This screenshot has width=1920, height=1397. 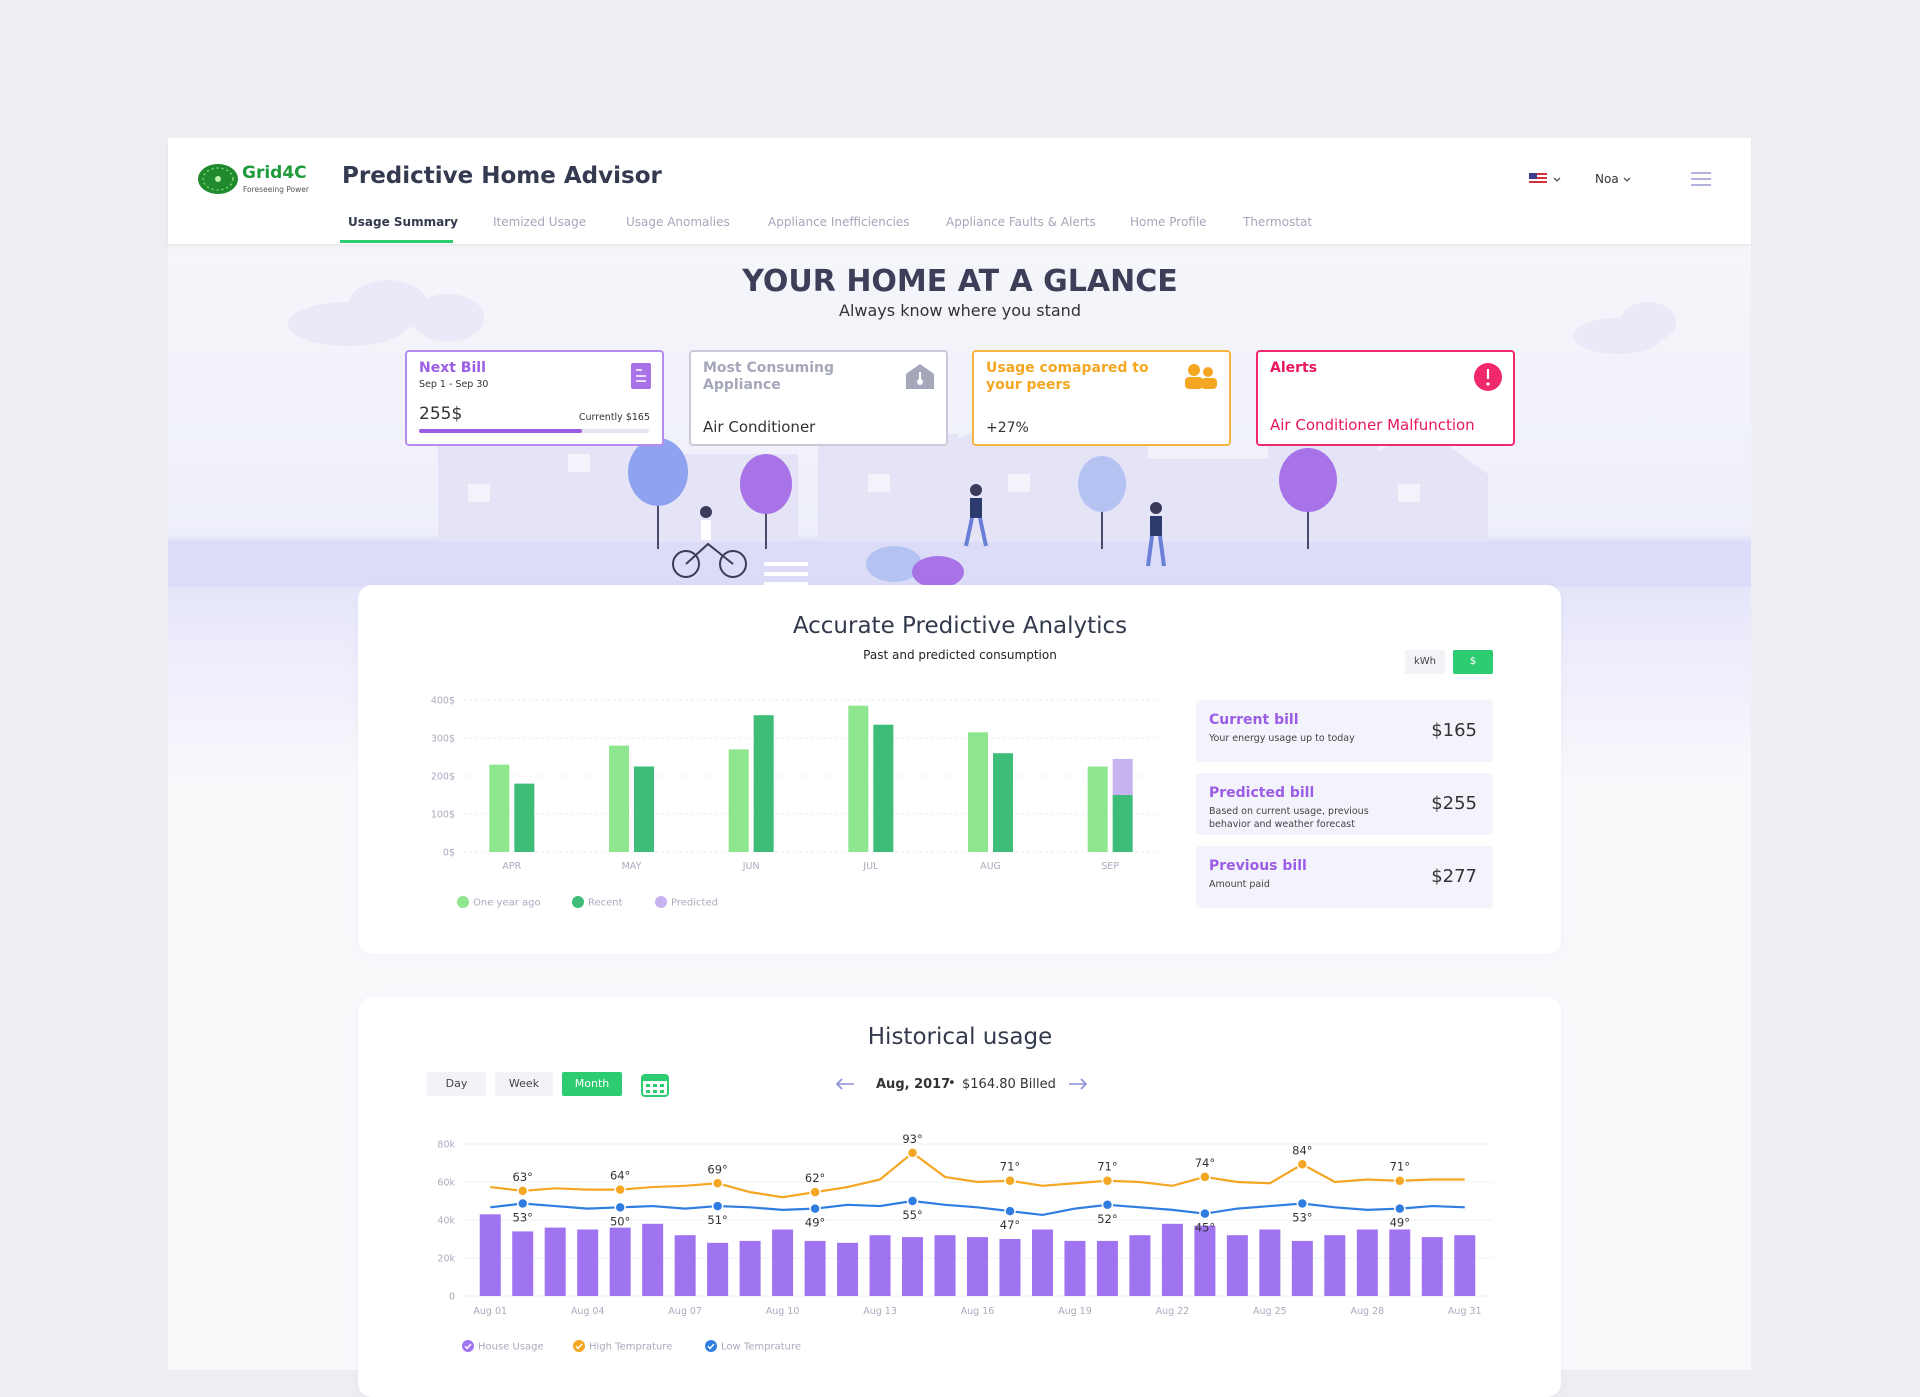 I want to click on period-button: Week, so click(x=524, y=1084).